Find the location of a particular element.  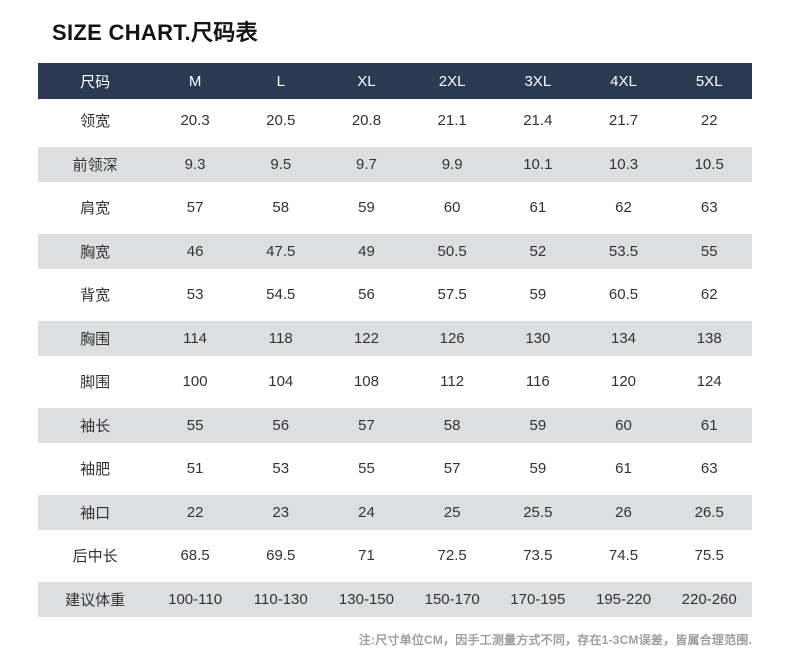

table-row: 领宽 20.3 20.5 20.8 21.1 21.4 21.7 22 is located at coordinates (395, 121).